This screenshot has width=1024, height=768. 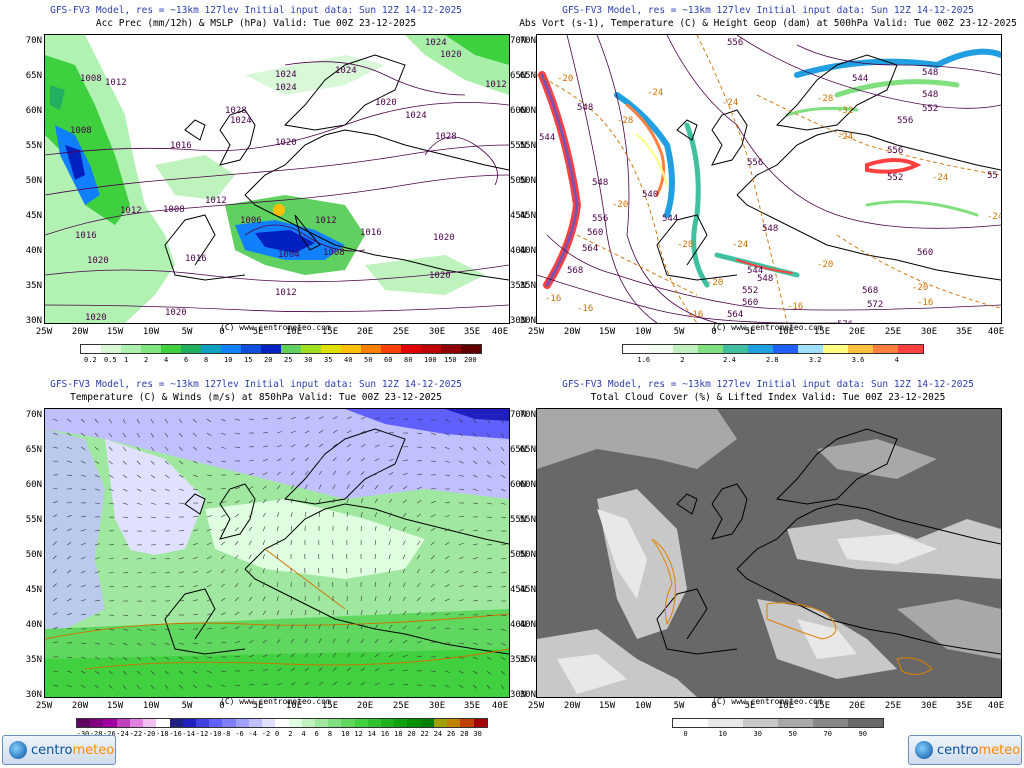 I want to click on lon-label: 35E, so click(x=964, y=706).